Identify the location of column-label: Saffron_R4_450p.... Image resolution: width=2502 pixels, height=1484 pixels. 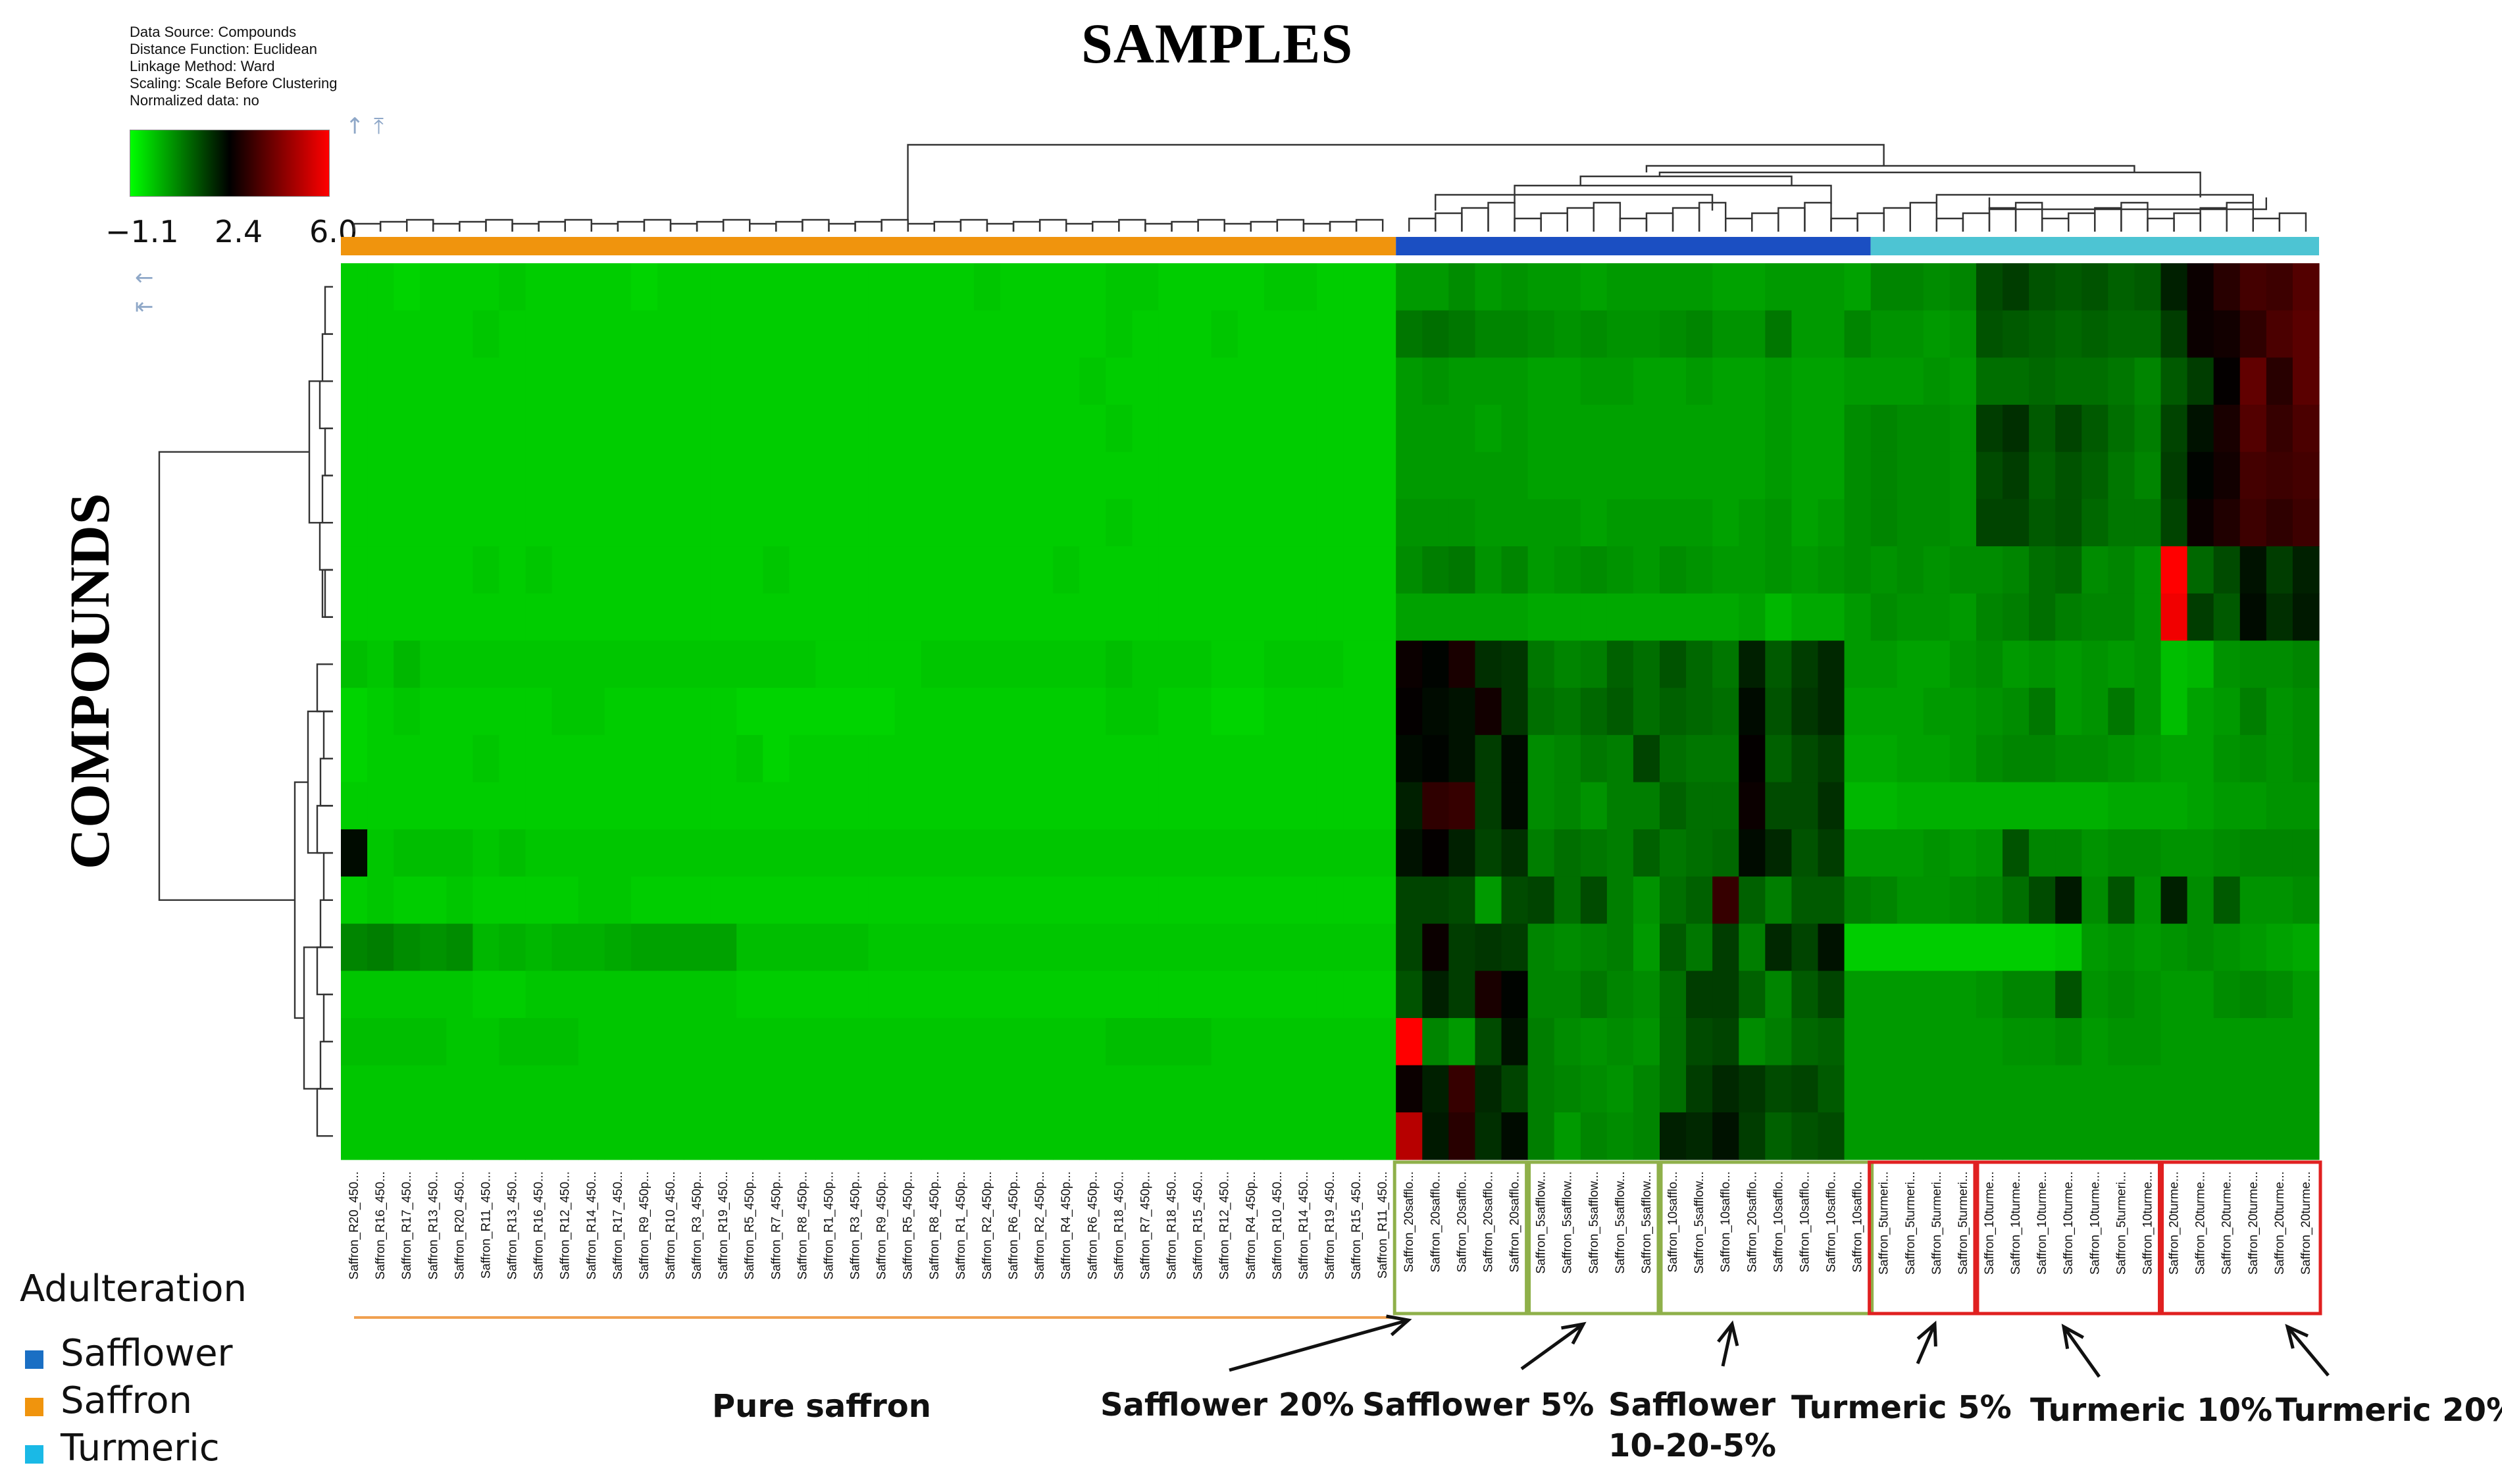
(1066, 1225).